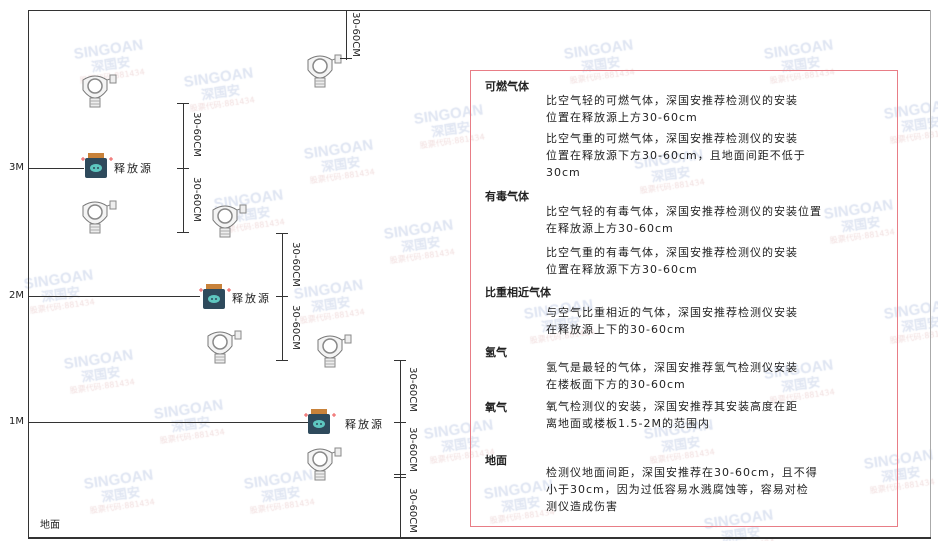 The image size is (938, 541). What do you see at coordinates (16, 421) in the screenshot?
I see `height-label-1m: 1M` at bounding box center [16, 421].